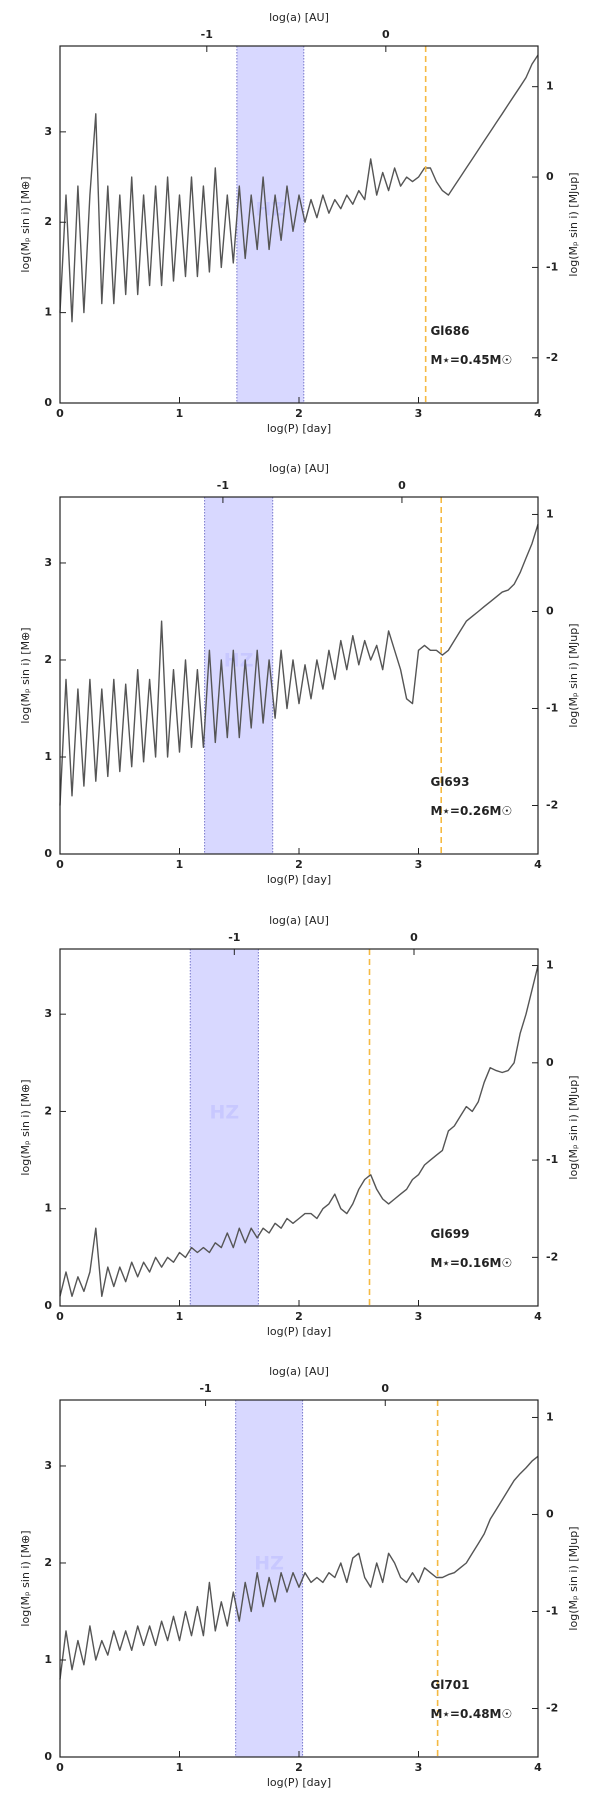  I want to click on annotation: Gl693, so click(449, 782).